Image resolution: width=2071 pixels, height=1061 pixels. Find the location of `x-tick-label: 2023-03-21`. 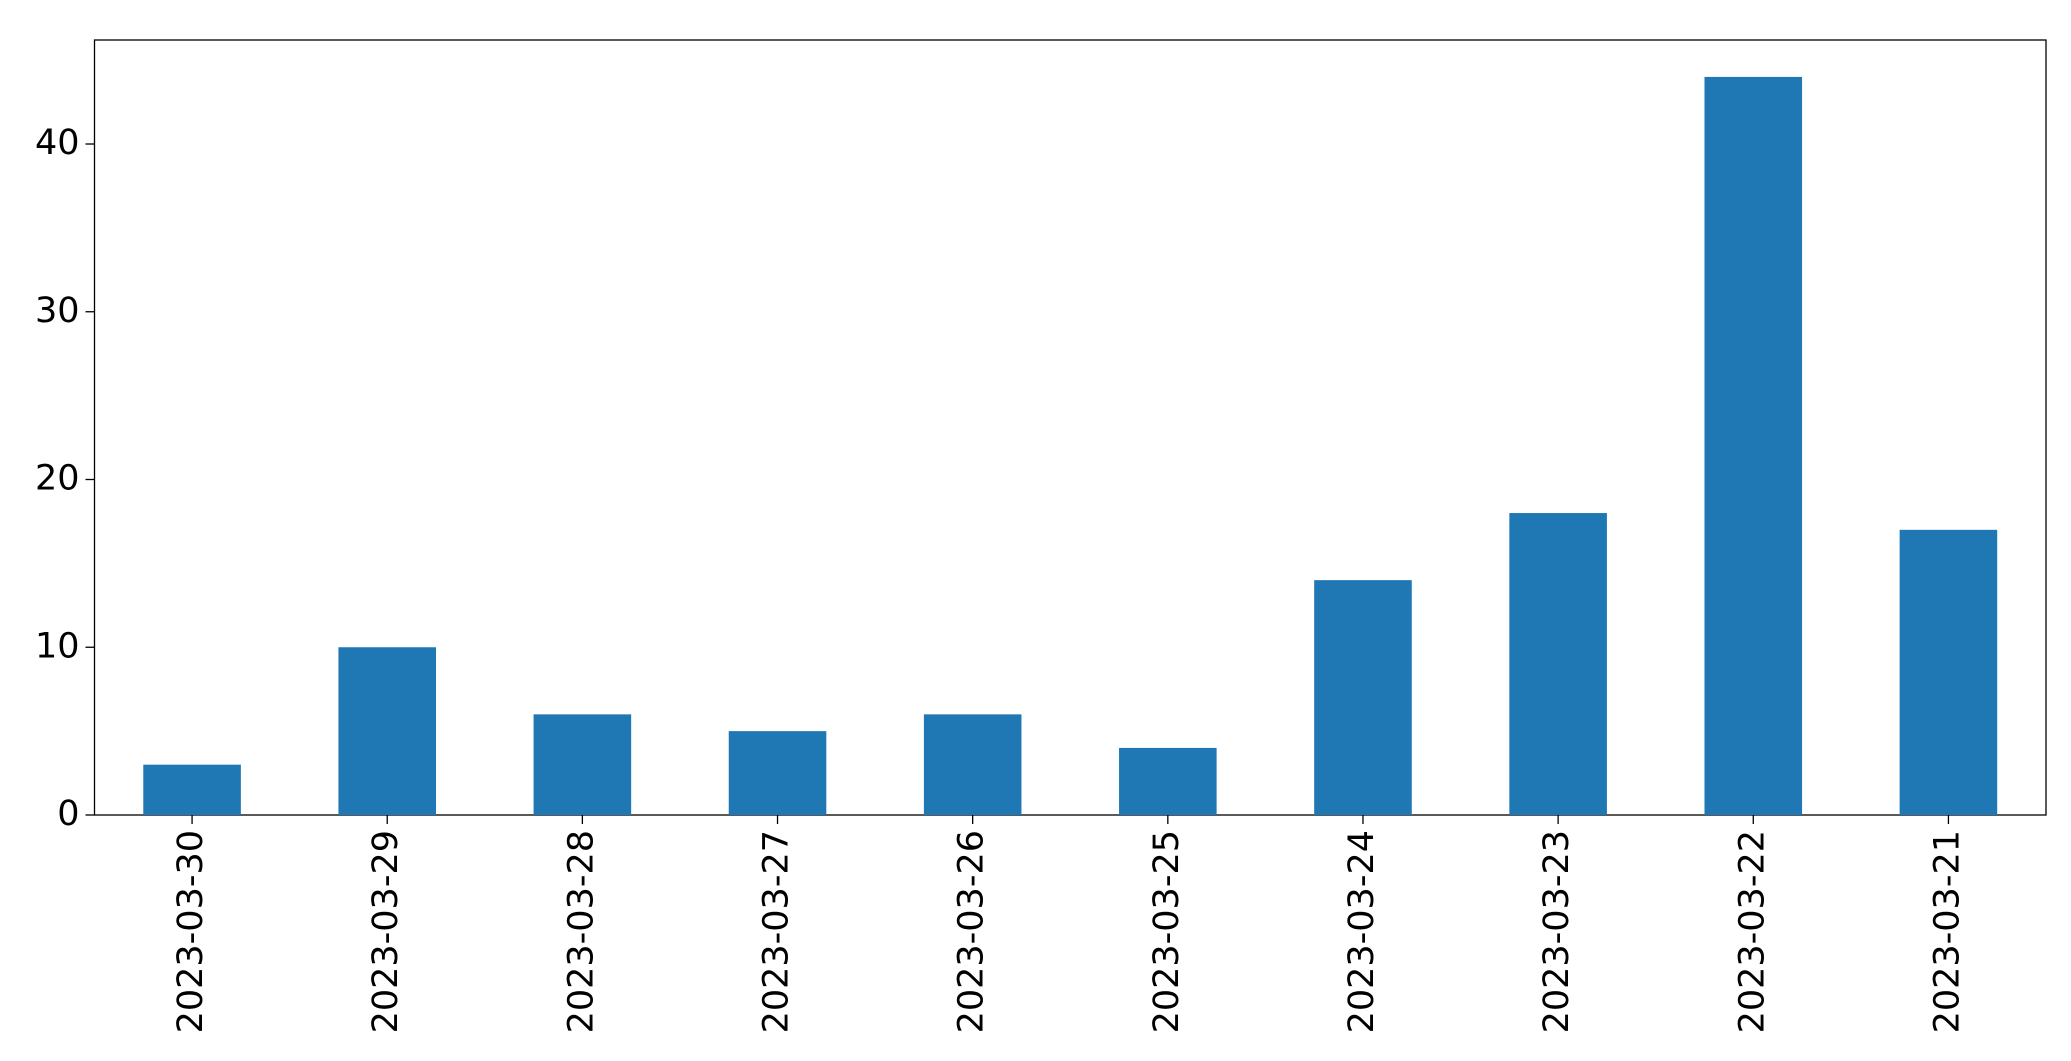

x-tick-label: 2023-03-21 is located at coordinates (1947, 931).